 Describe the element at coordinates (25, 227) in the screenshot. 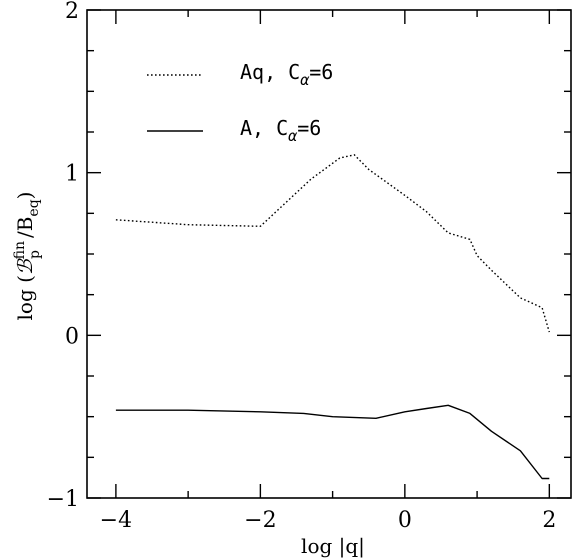

I see `y-axis-label-slash: /B` at that location.